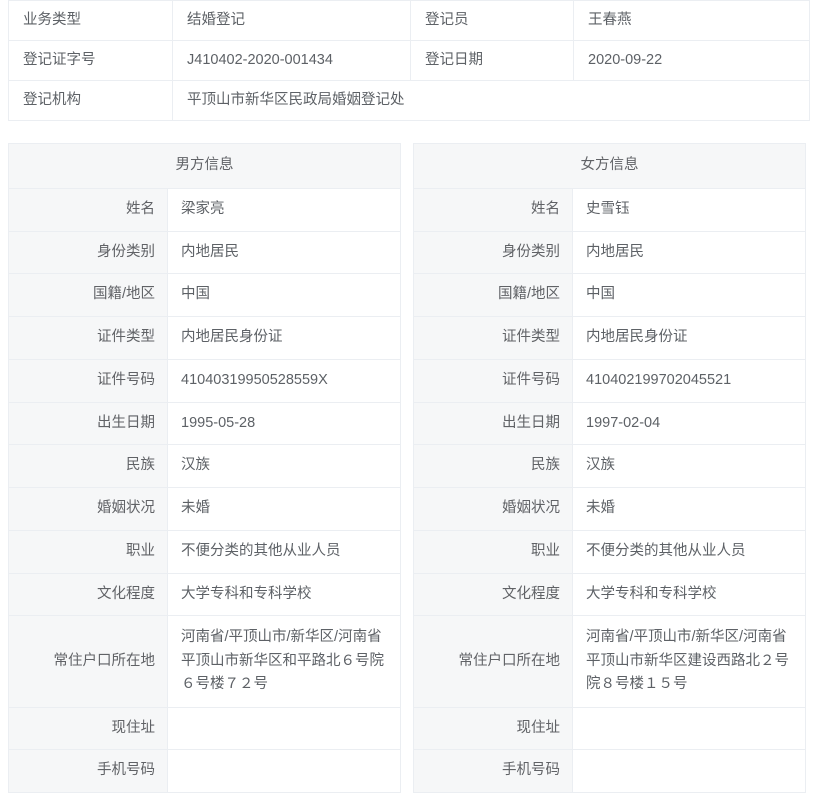 This screenshot has height=793, width=817. I want to click on female-label-marital-status: 婚姻状况, so click(493, 509).